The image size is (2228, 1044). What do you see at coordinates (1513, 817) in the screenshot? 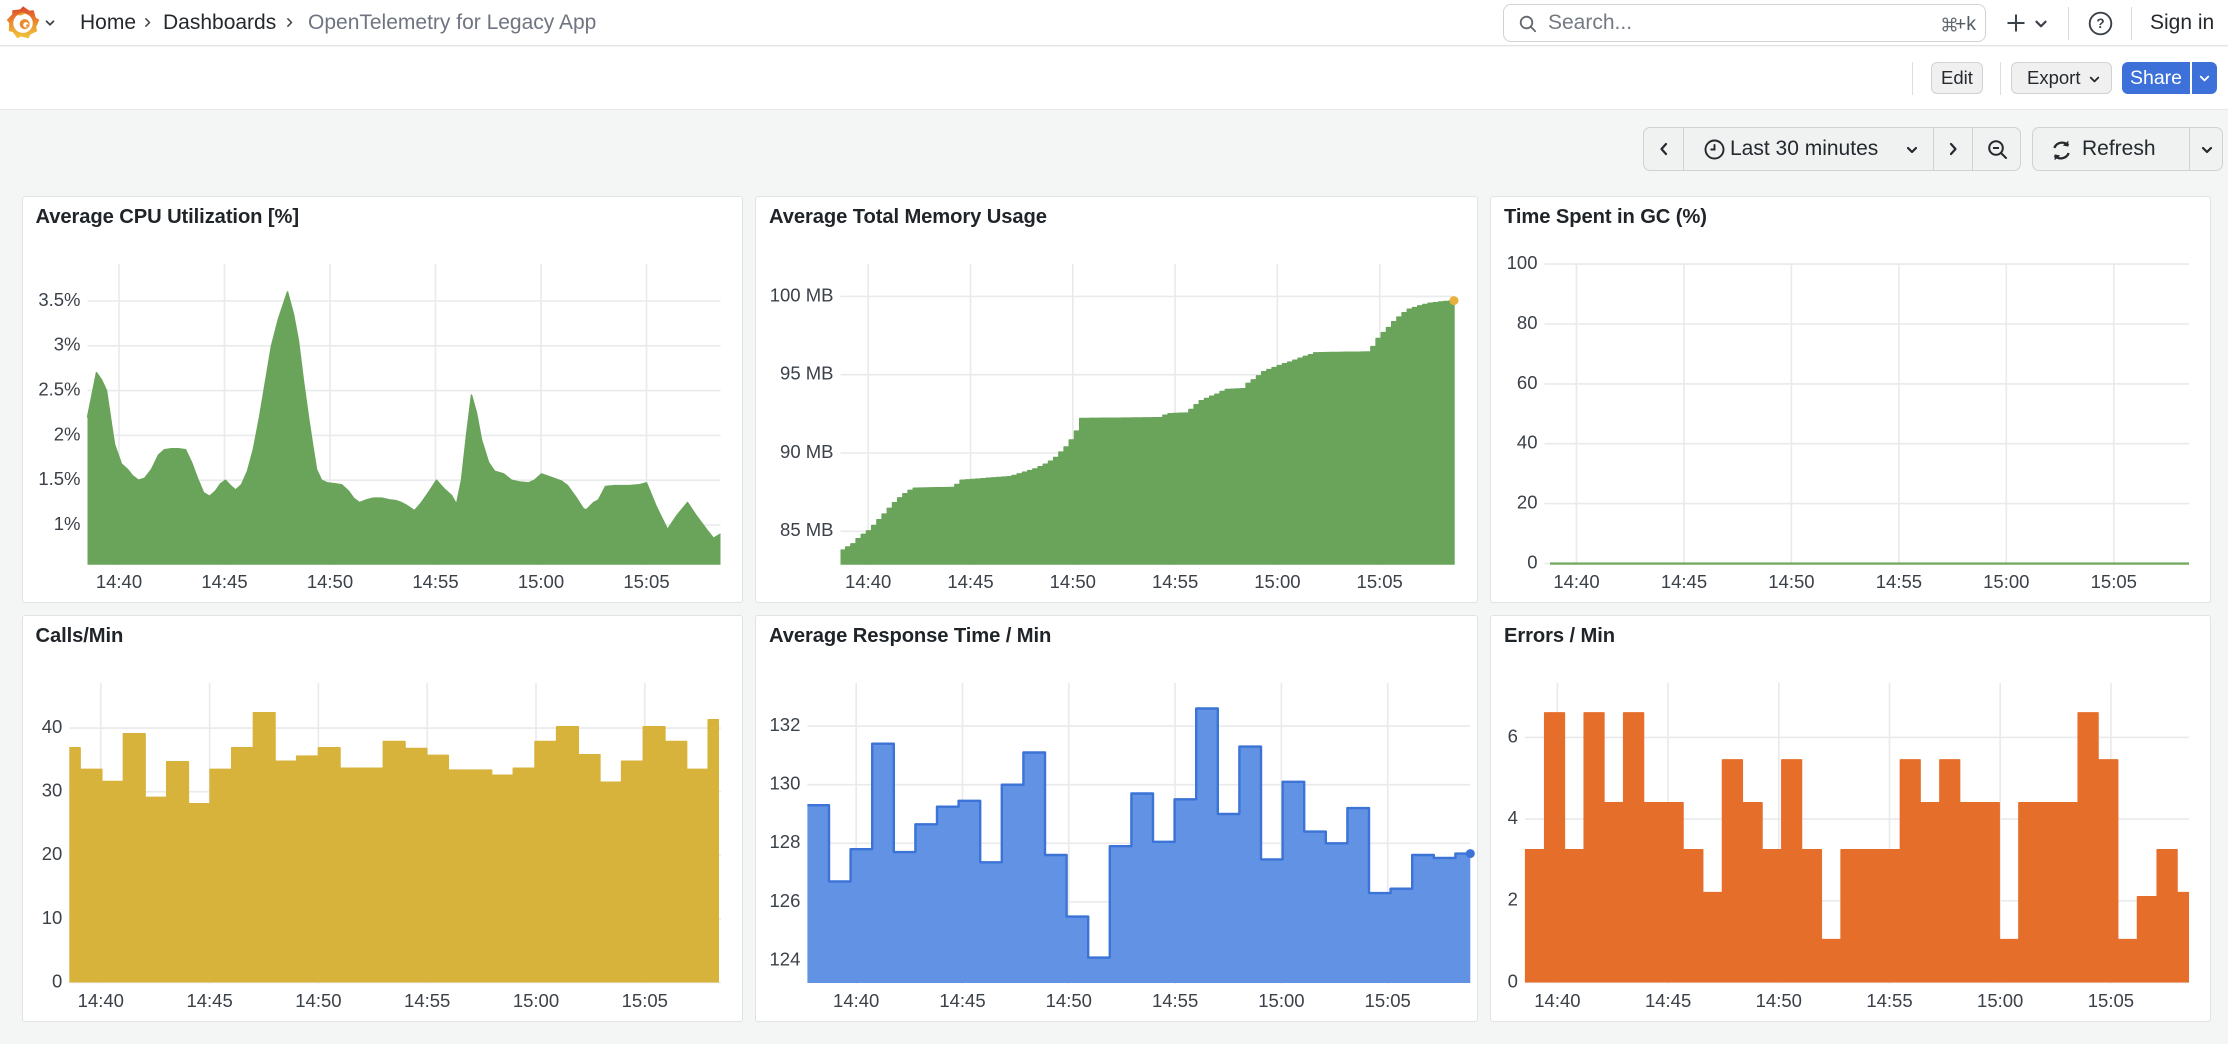
I see `svg-text: 4` at bounding box center [1513, 817].